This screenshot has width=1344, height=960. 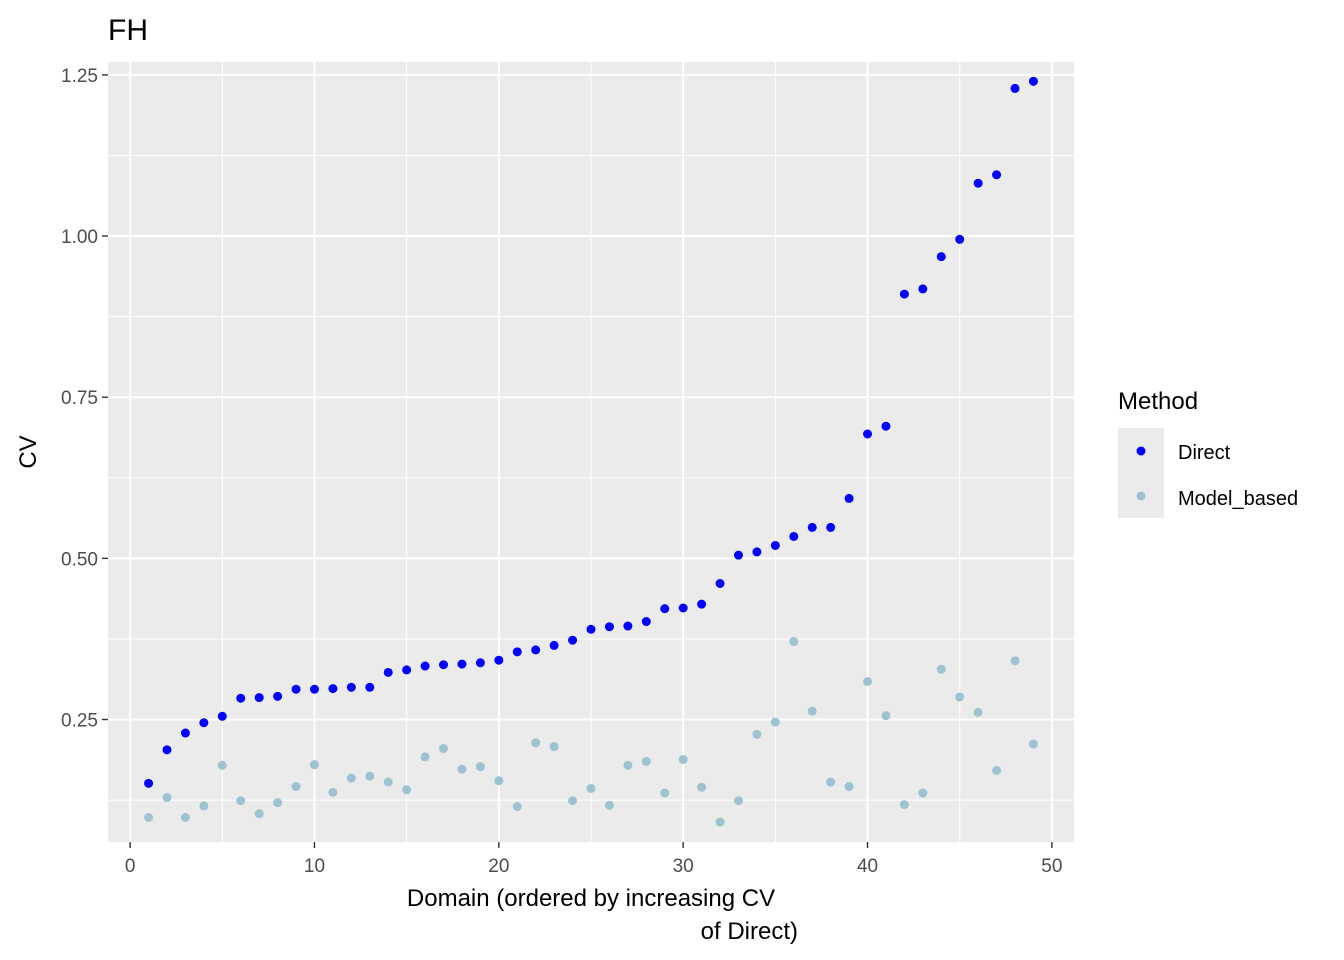 I want to click on legend-key-model-based, so click(x=1141, y=496).